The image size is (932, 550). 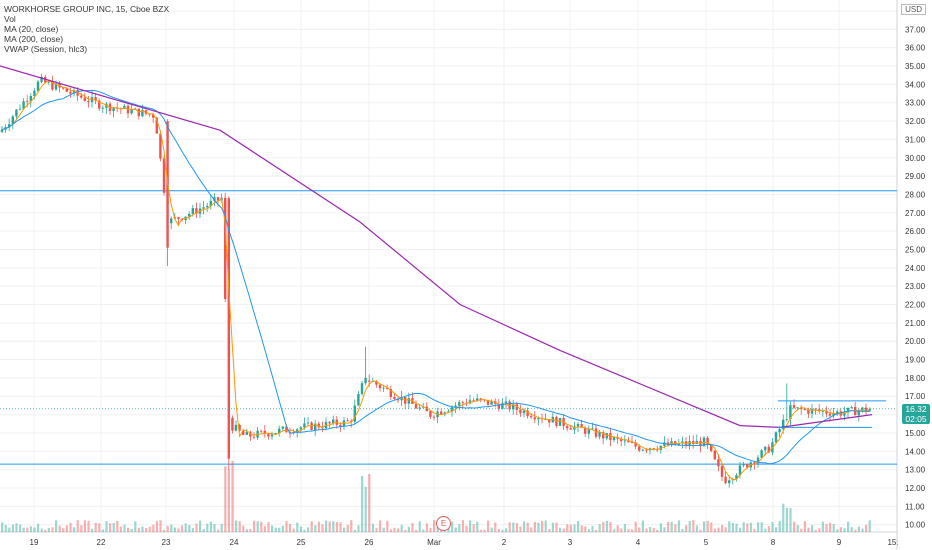 What do you see at coordinates (87, 9) in the screenshot?
I see `legend-symbol: WORKHORSE GROUP INC, 15, Cboe BZX` at bounding box center [87, 9].